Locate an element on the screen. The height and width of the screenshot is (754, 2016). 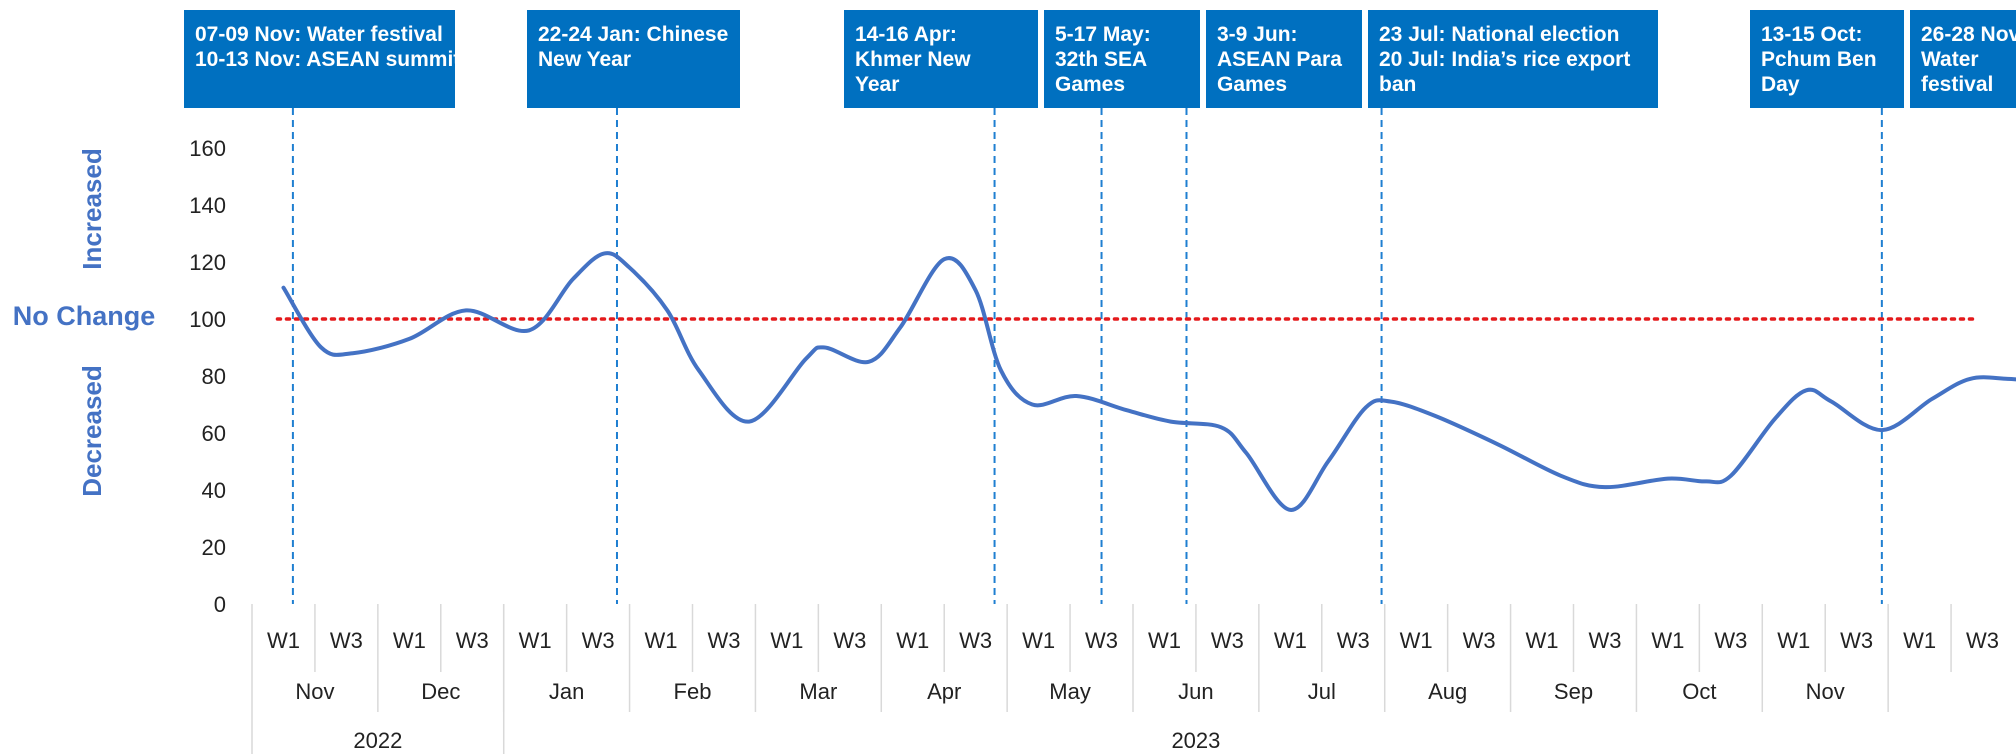
increased-label: Increased is located at coordinates (92, 208).